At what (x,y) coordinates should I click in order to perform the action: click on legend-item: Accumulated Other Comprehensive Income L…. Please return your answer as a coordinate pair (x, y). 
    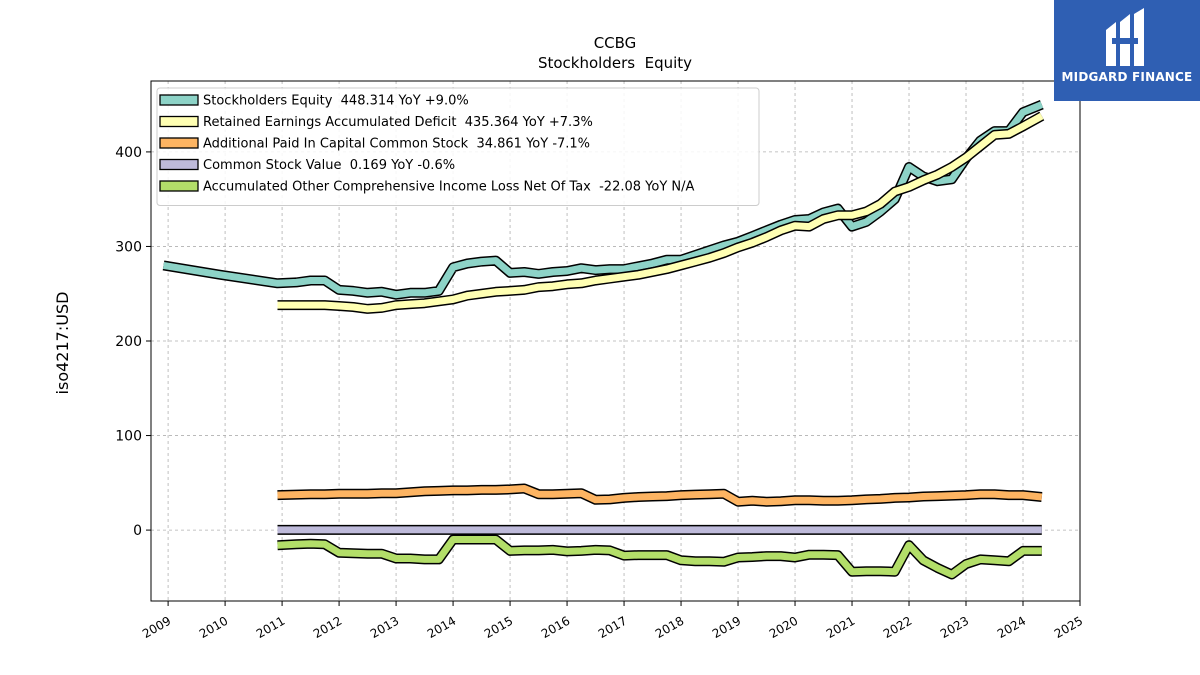
    Looking at the image, I should click on (426, 187).